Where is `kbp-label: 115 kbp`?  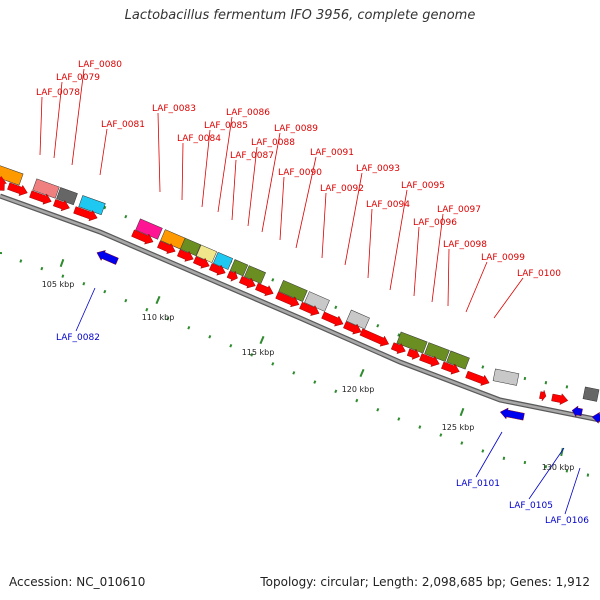 kbp-label: 115 kbp is located at coordinates (258, 352).